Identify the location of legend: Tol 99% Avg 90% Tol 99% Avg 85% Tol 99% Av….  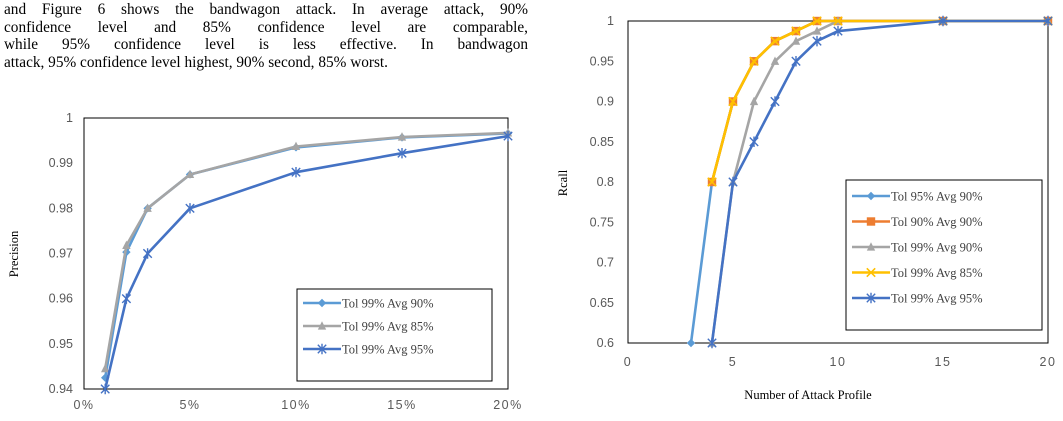
(394, 335).